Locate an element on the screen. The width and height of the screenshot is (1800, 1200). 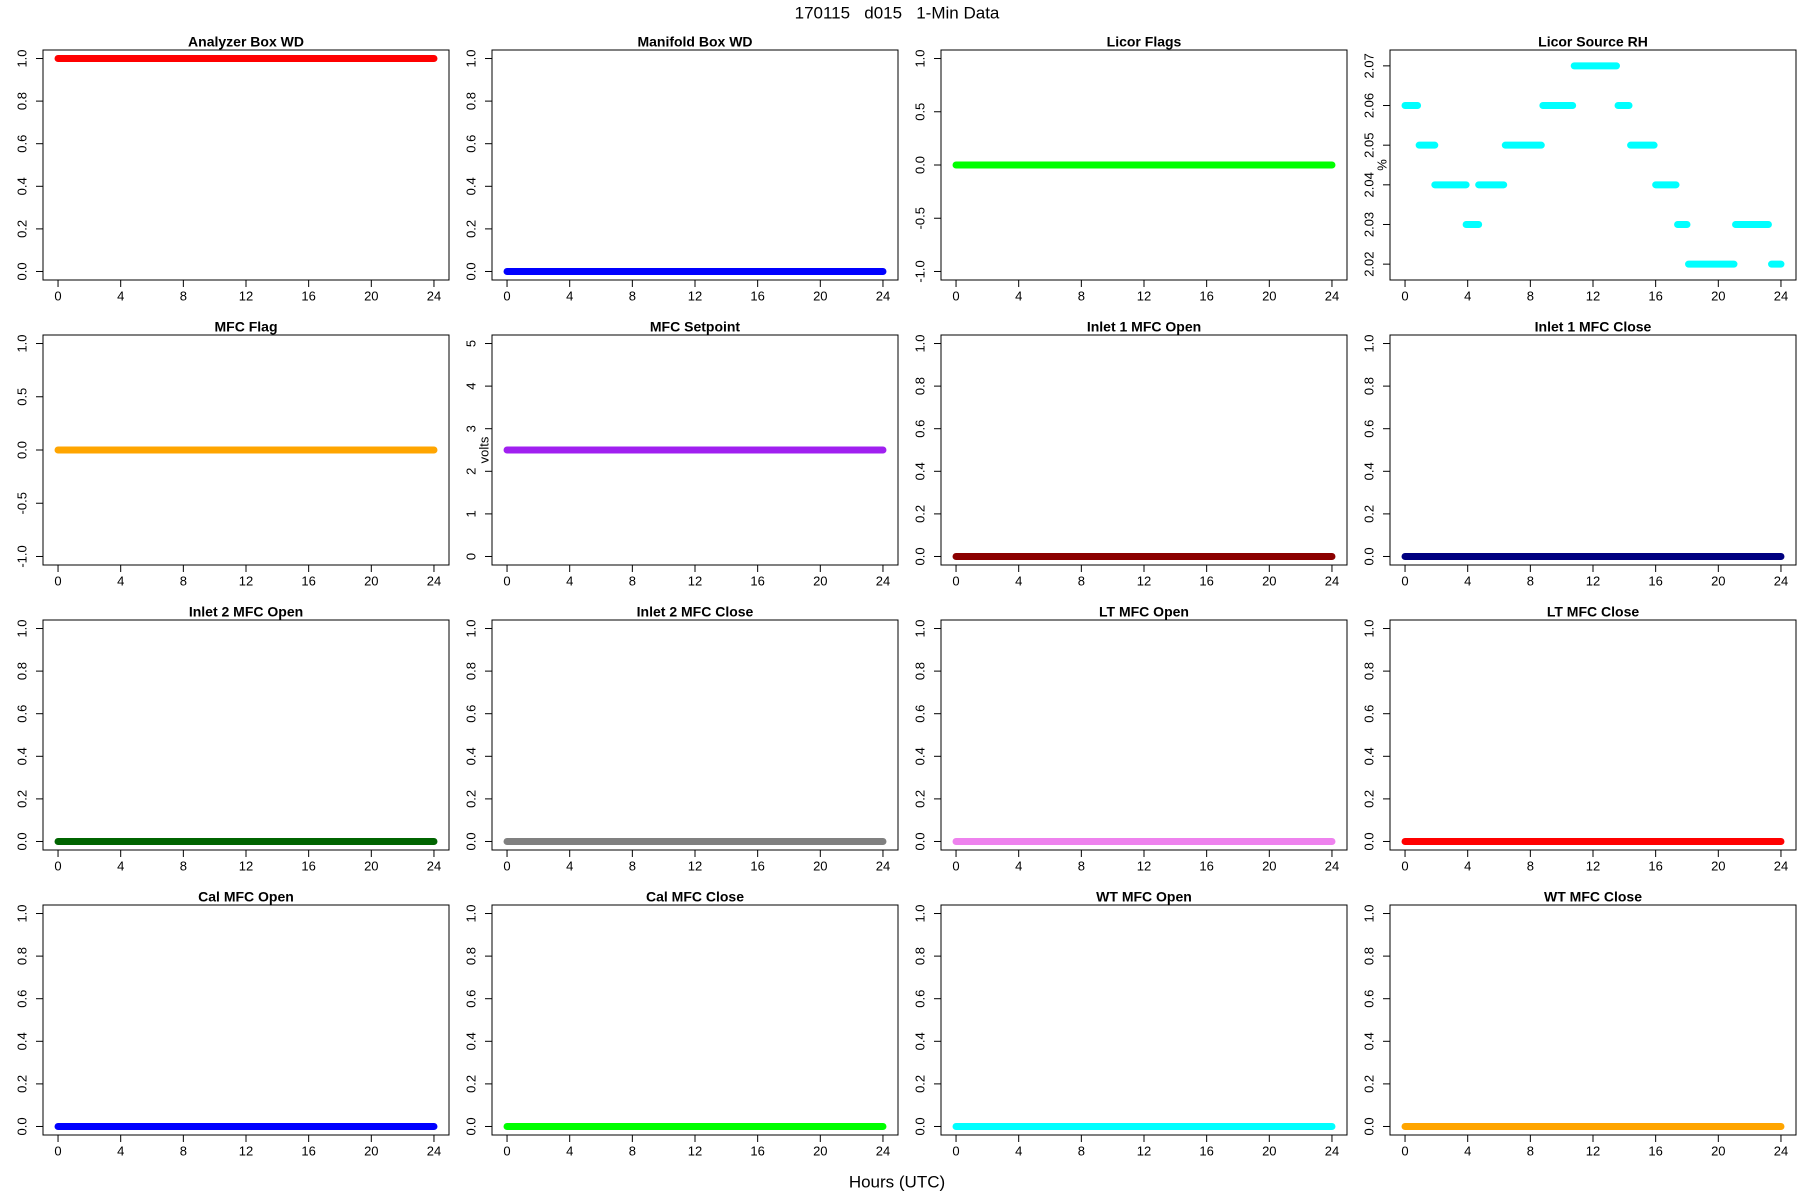
panel-title: Licor Source RH is located at coordinates (1593, 42).